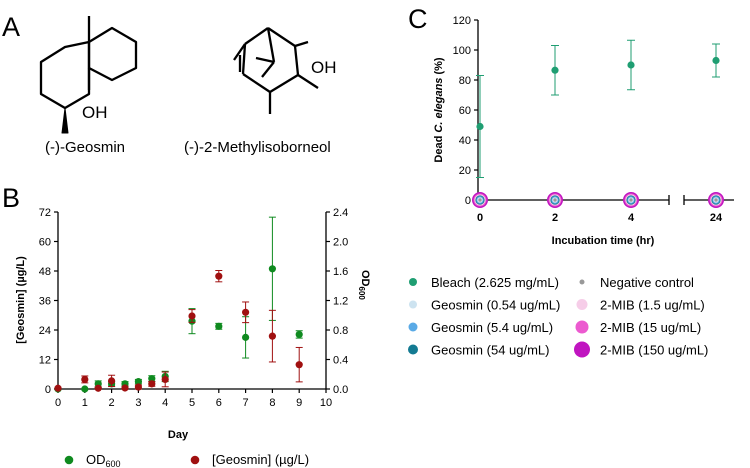 The image size is (750, 468). I want to click on chart-b-xtick-label: 2, so click(112, 403).